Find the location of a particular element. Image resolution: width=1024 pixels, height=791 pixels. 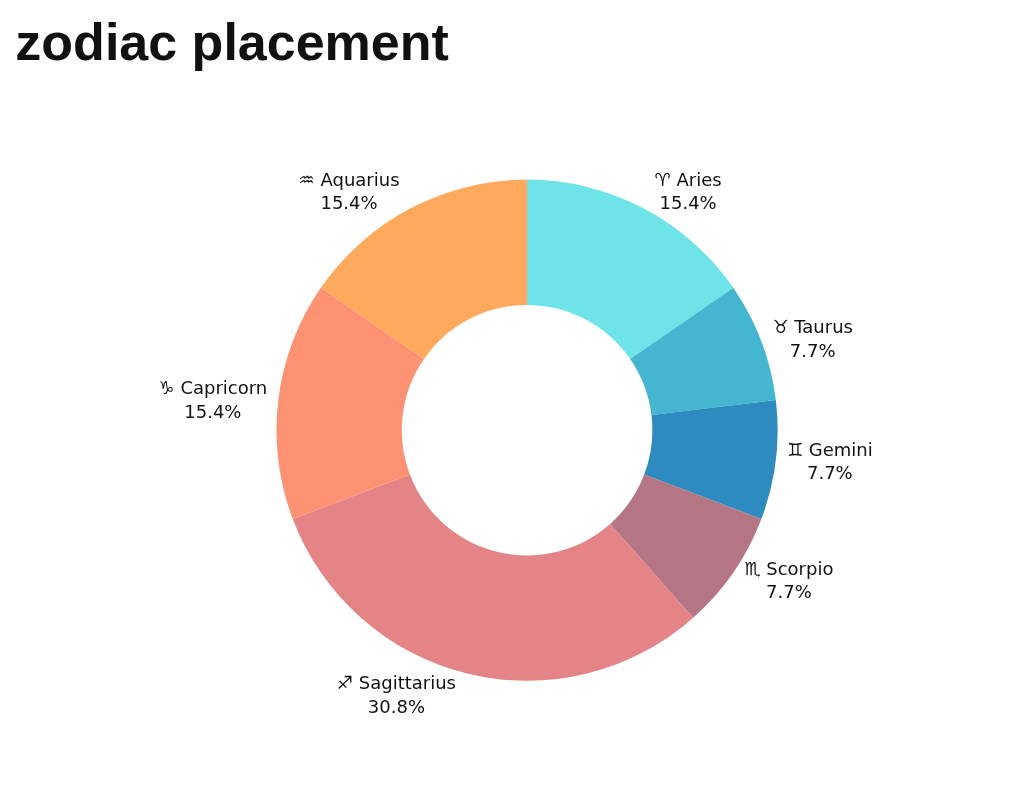

slice-label: ♈ Aries is located at coordinates (688, 179).